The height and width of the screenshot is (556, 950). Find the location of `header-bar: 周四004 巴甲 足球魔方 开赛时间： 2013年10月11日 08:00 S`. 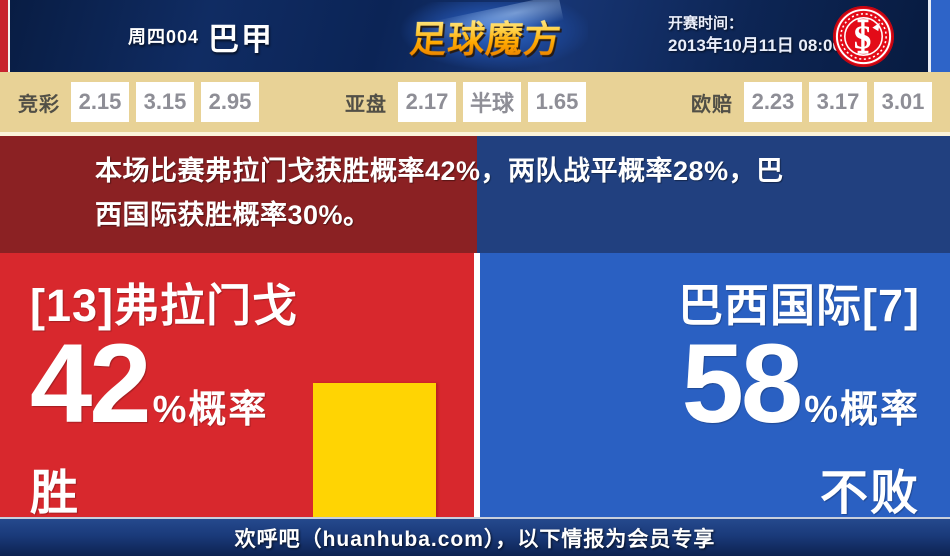

header-bar: 周四004 巴甲 足球魔方 开赛时间： 2013年10月11日 08:00 S is located at coordinates (475, 36).